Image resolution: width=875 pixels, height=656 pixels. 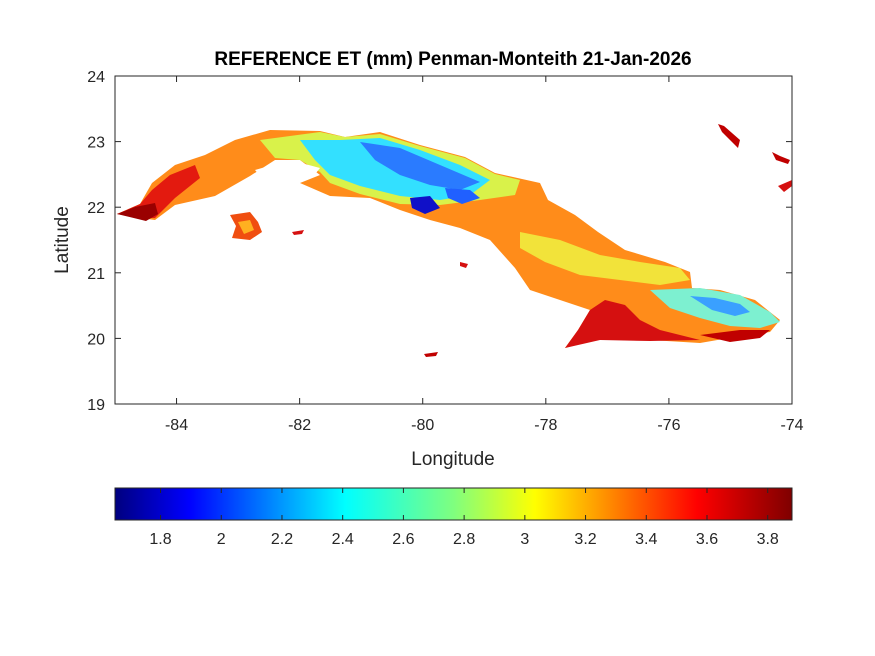 I want to click on colorbar-tick-label: 2.8, so click(x=464, y=539).